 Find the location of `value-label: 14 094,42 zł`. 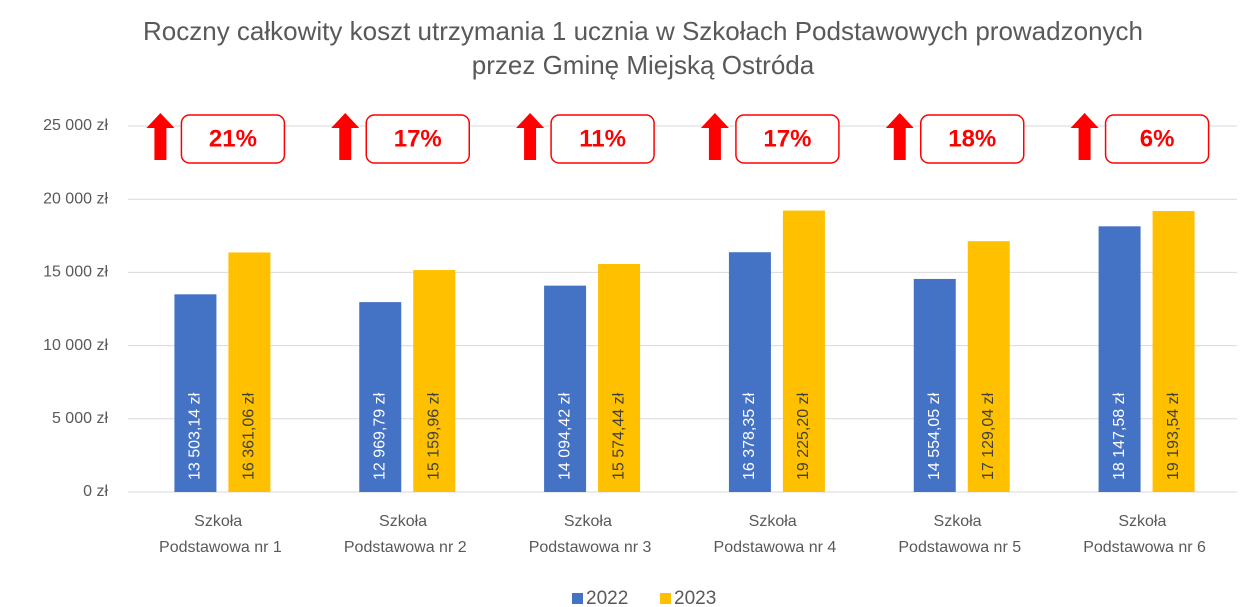

value-label: 14 094,42 zł is located at coordinates (564, 436).